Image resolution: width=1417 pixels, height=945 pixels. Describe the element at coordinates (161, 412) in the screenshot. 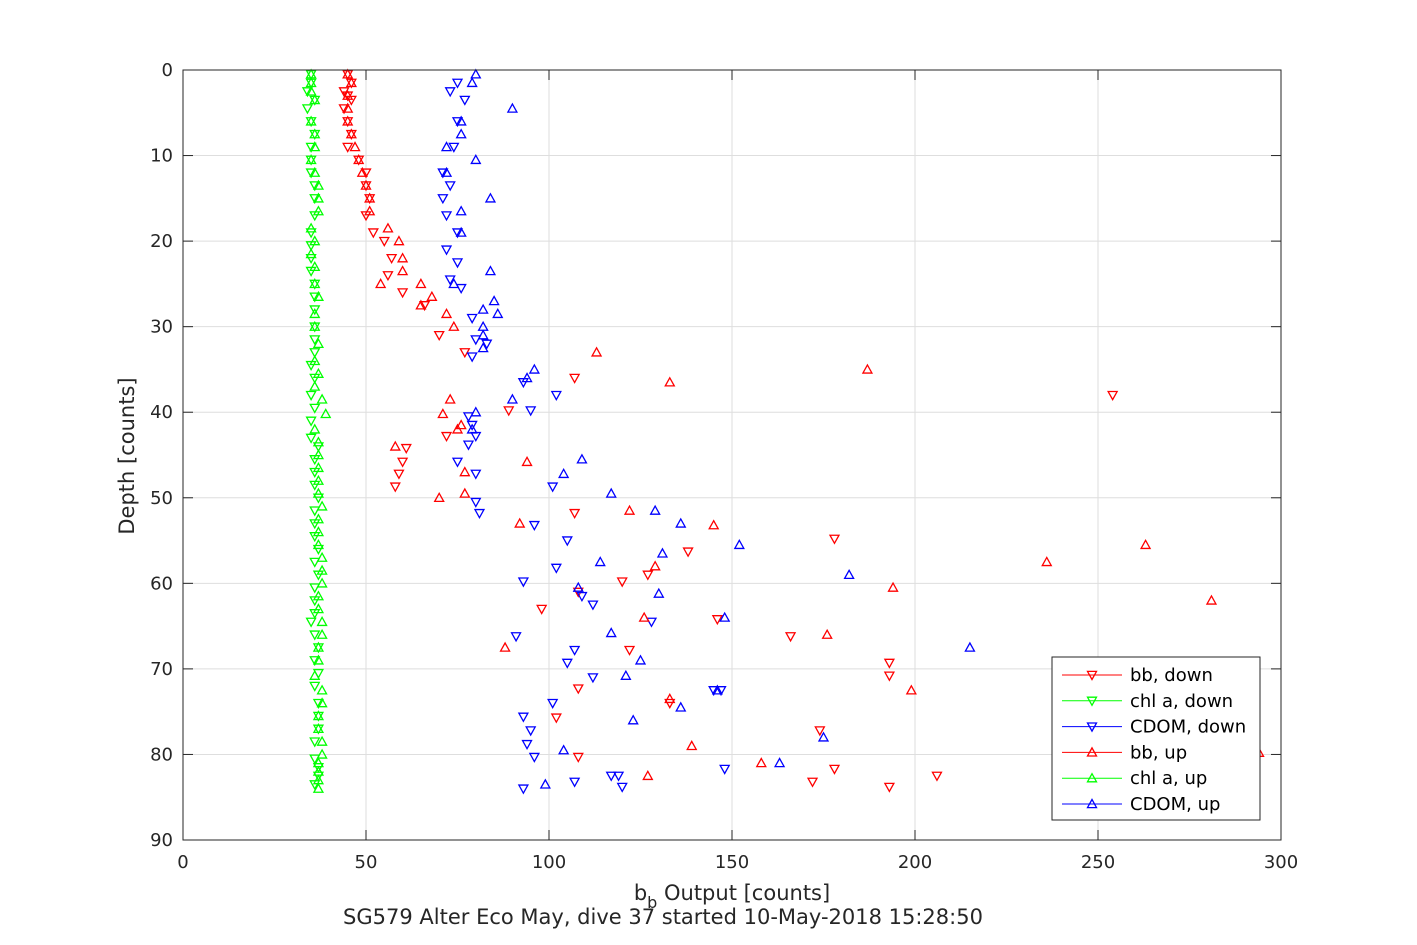

I see `y-tick-label: 40` at that location.